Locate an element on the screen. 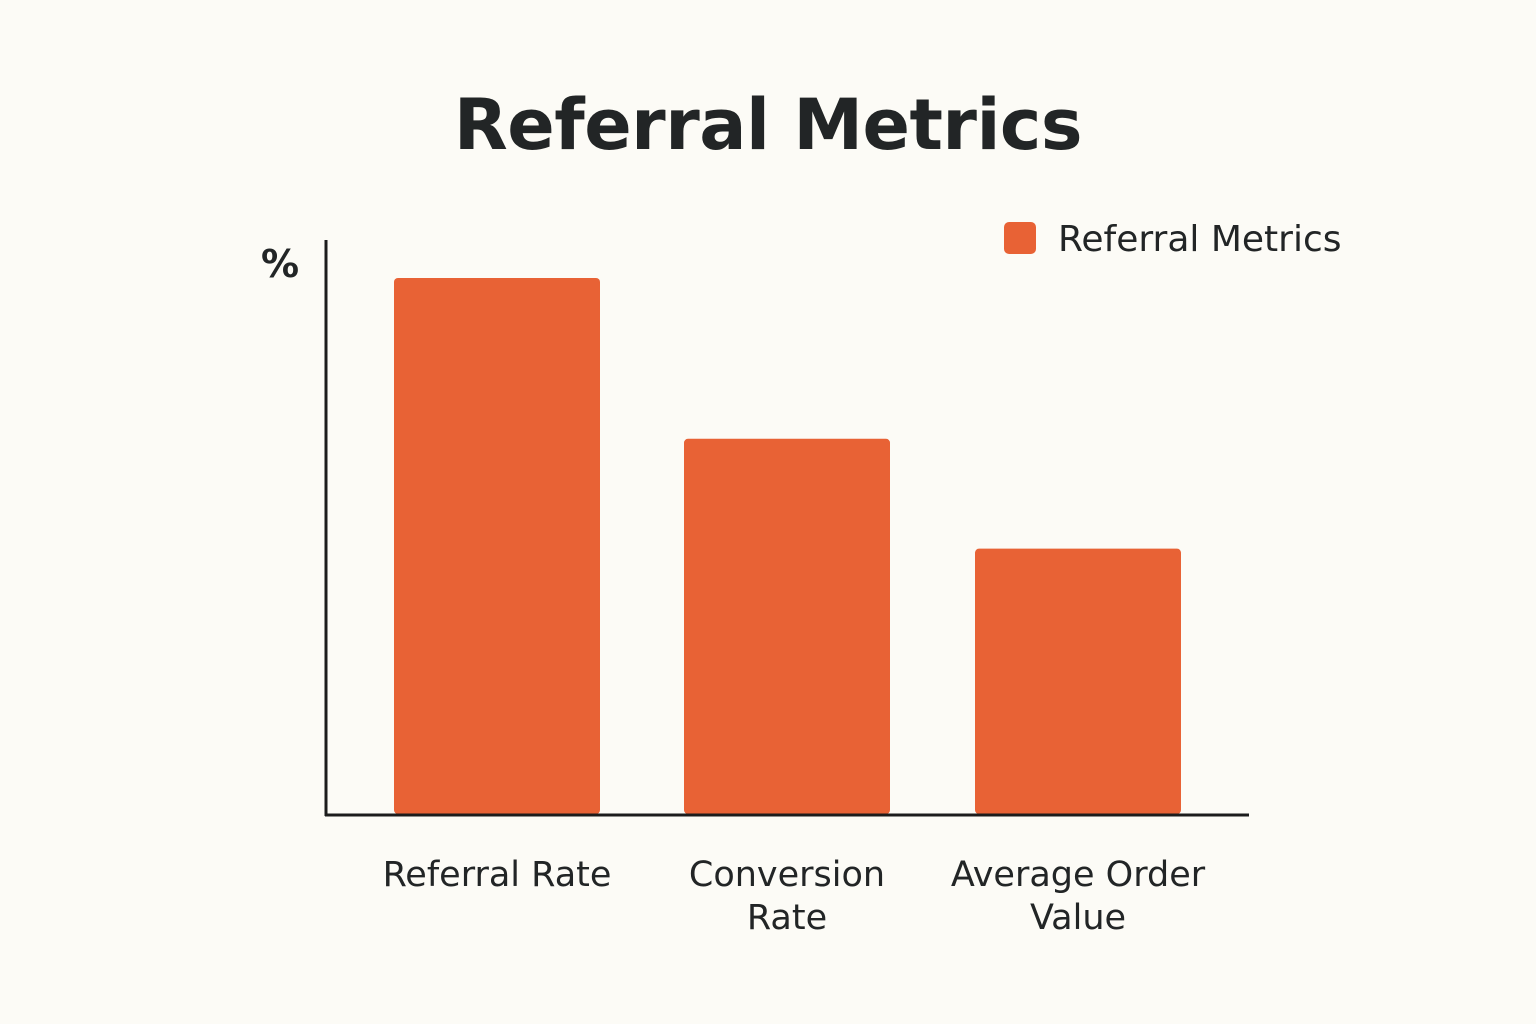  x-tick-label-line: Value is located at coordinates (1078, 918).